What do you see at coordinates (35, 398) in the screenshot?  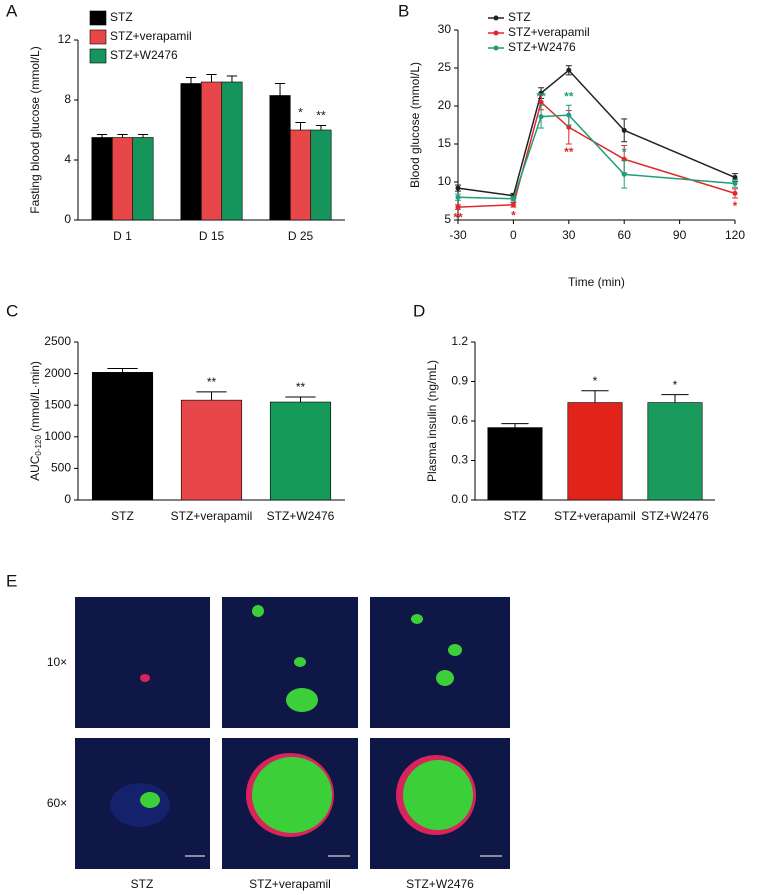 I see `y-axis-label-unit: (mmol/L·min)` at bounding box center [35, 398].